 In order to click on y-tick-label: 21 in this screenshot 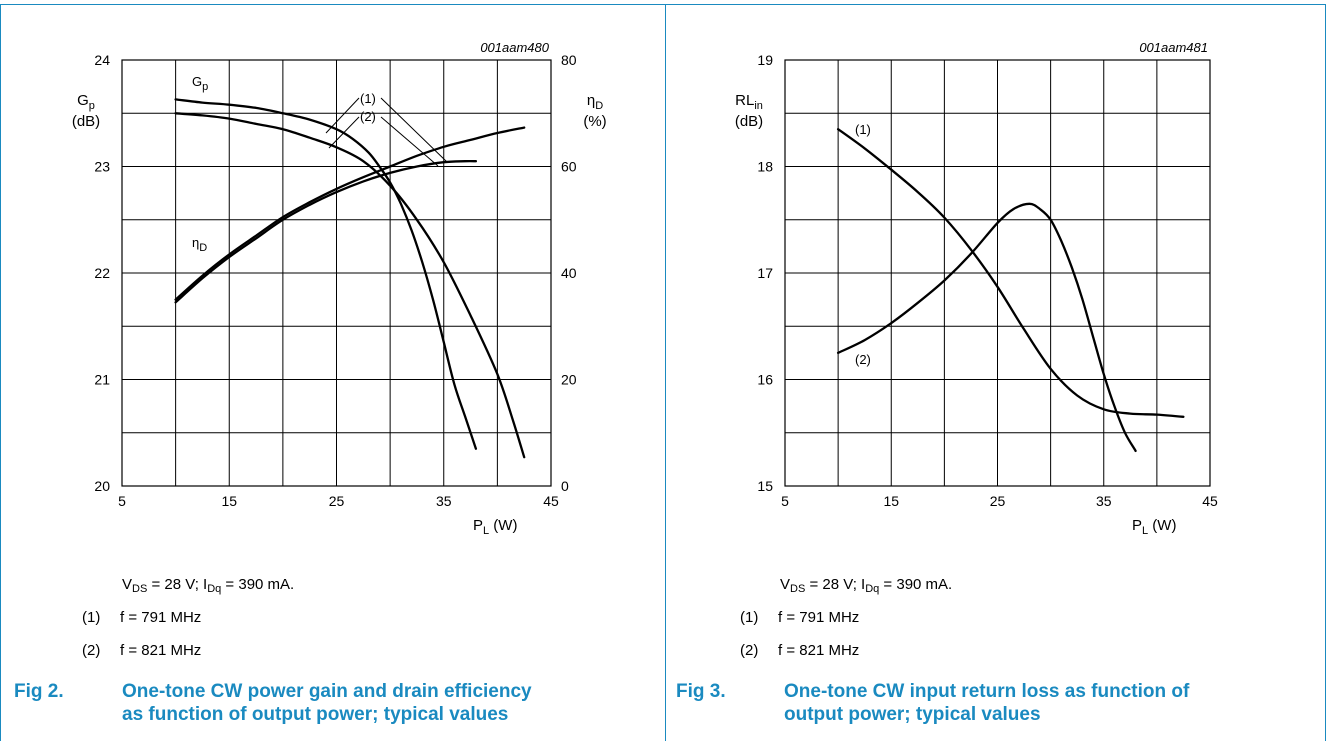, I will do `click(102, 380)`.